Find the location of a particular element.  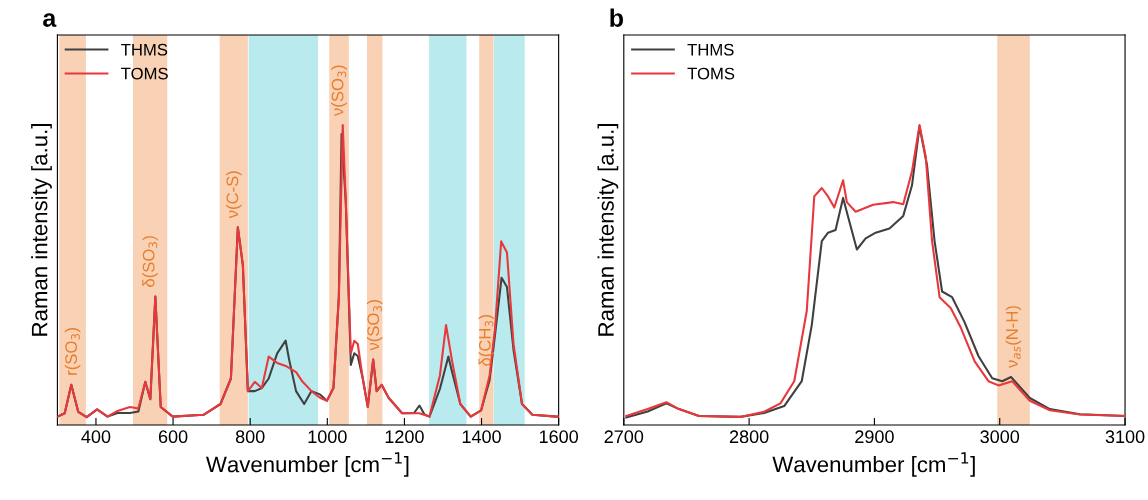

x-tick-label: 2800 is located at coordinates (749, 437).